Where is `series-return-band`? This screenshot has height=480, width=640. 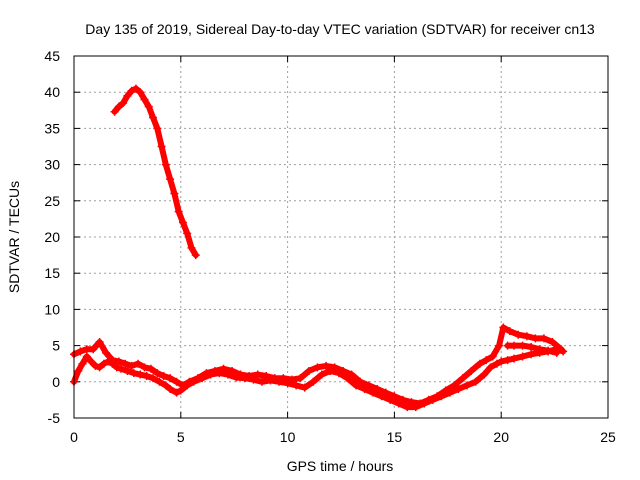
series-return-band is located at coordinates (532, 349).